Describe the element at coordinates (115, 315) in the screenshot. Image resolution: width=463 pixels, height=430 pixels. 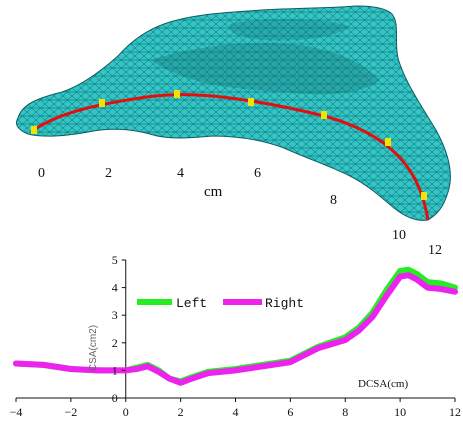
I see `y-tick-label: 3` at that location.